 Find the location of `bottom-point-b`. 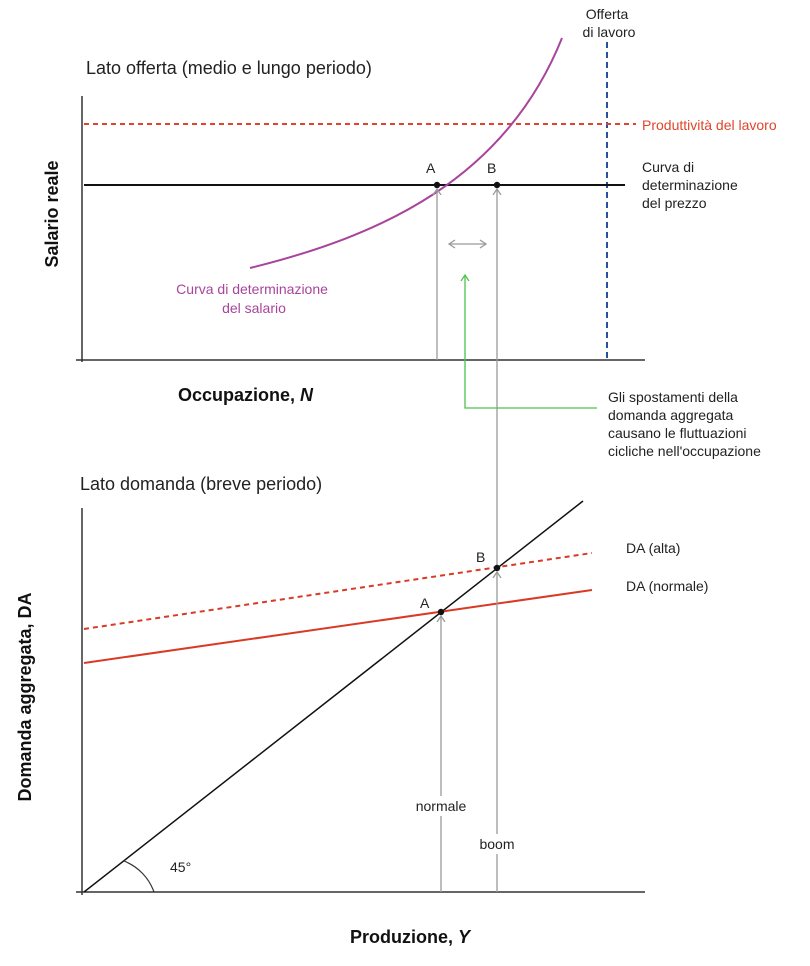

bottom-point-b is located at coordinates (497, 568).